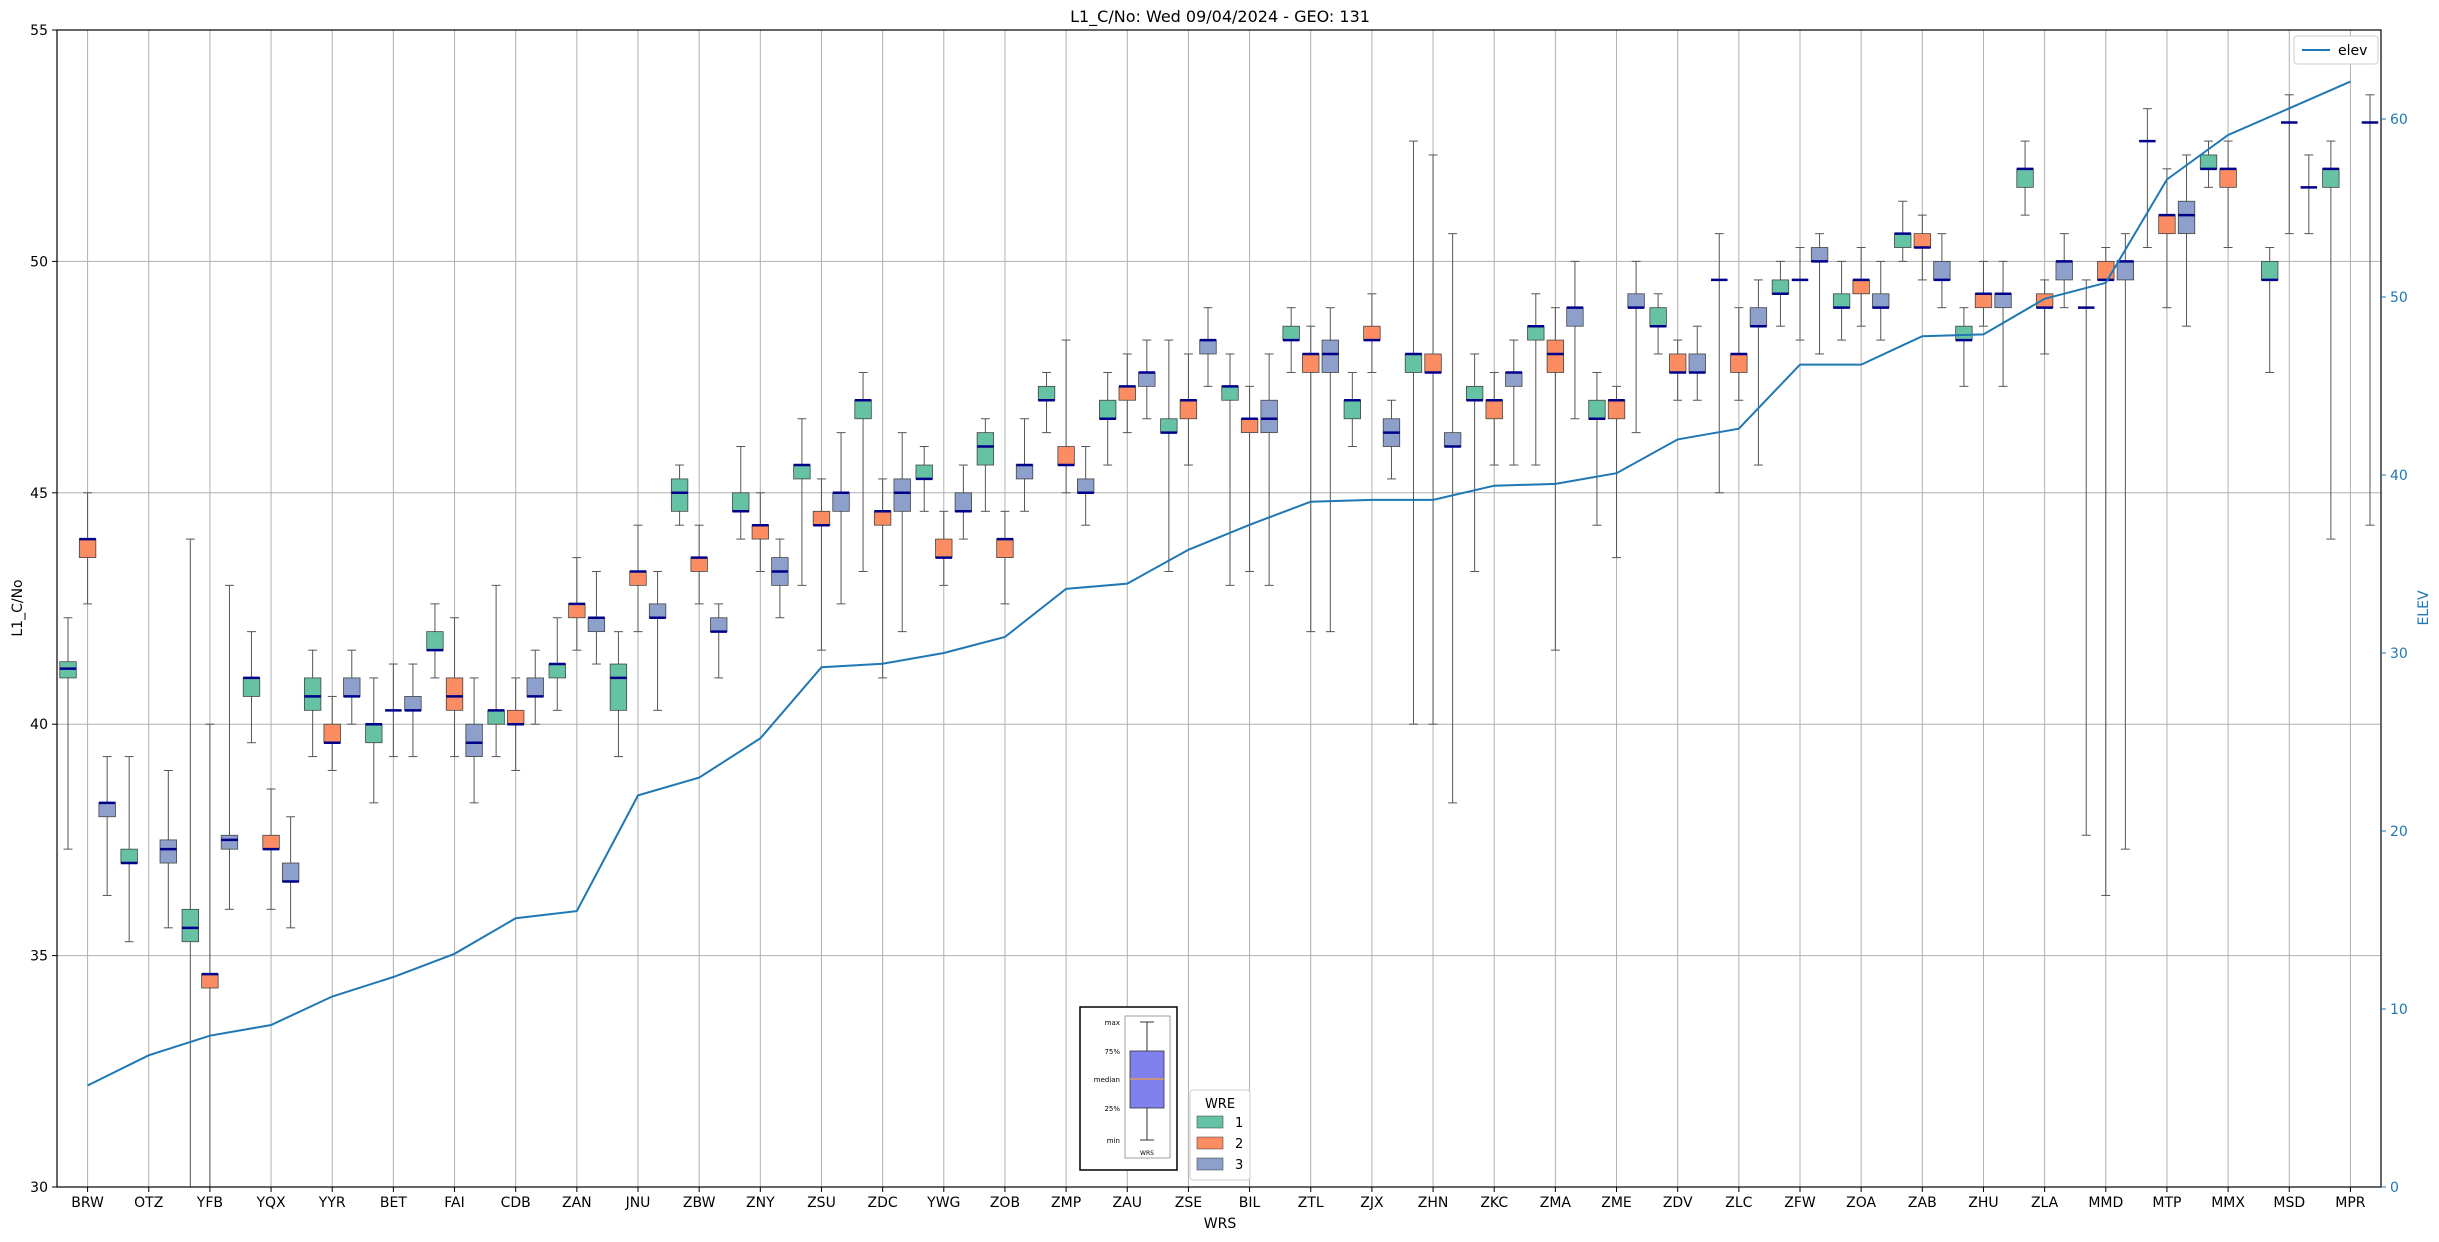  I want to click on y2-tick-label: 40, so click(2399, 476).